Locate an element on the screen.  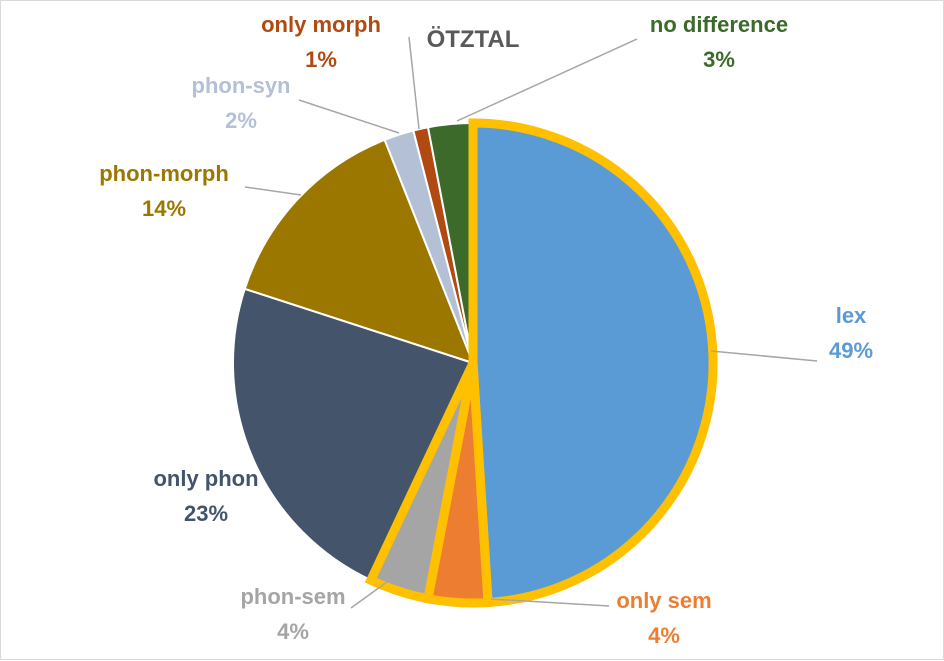
pie-slice-phon-morph is located at coordinates (359, 251).